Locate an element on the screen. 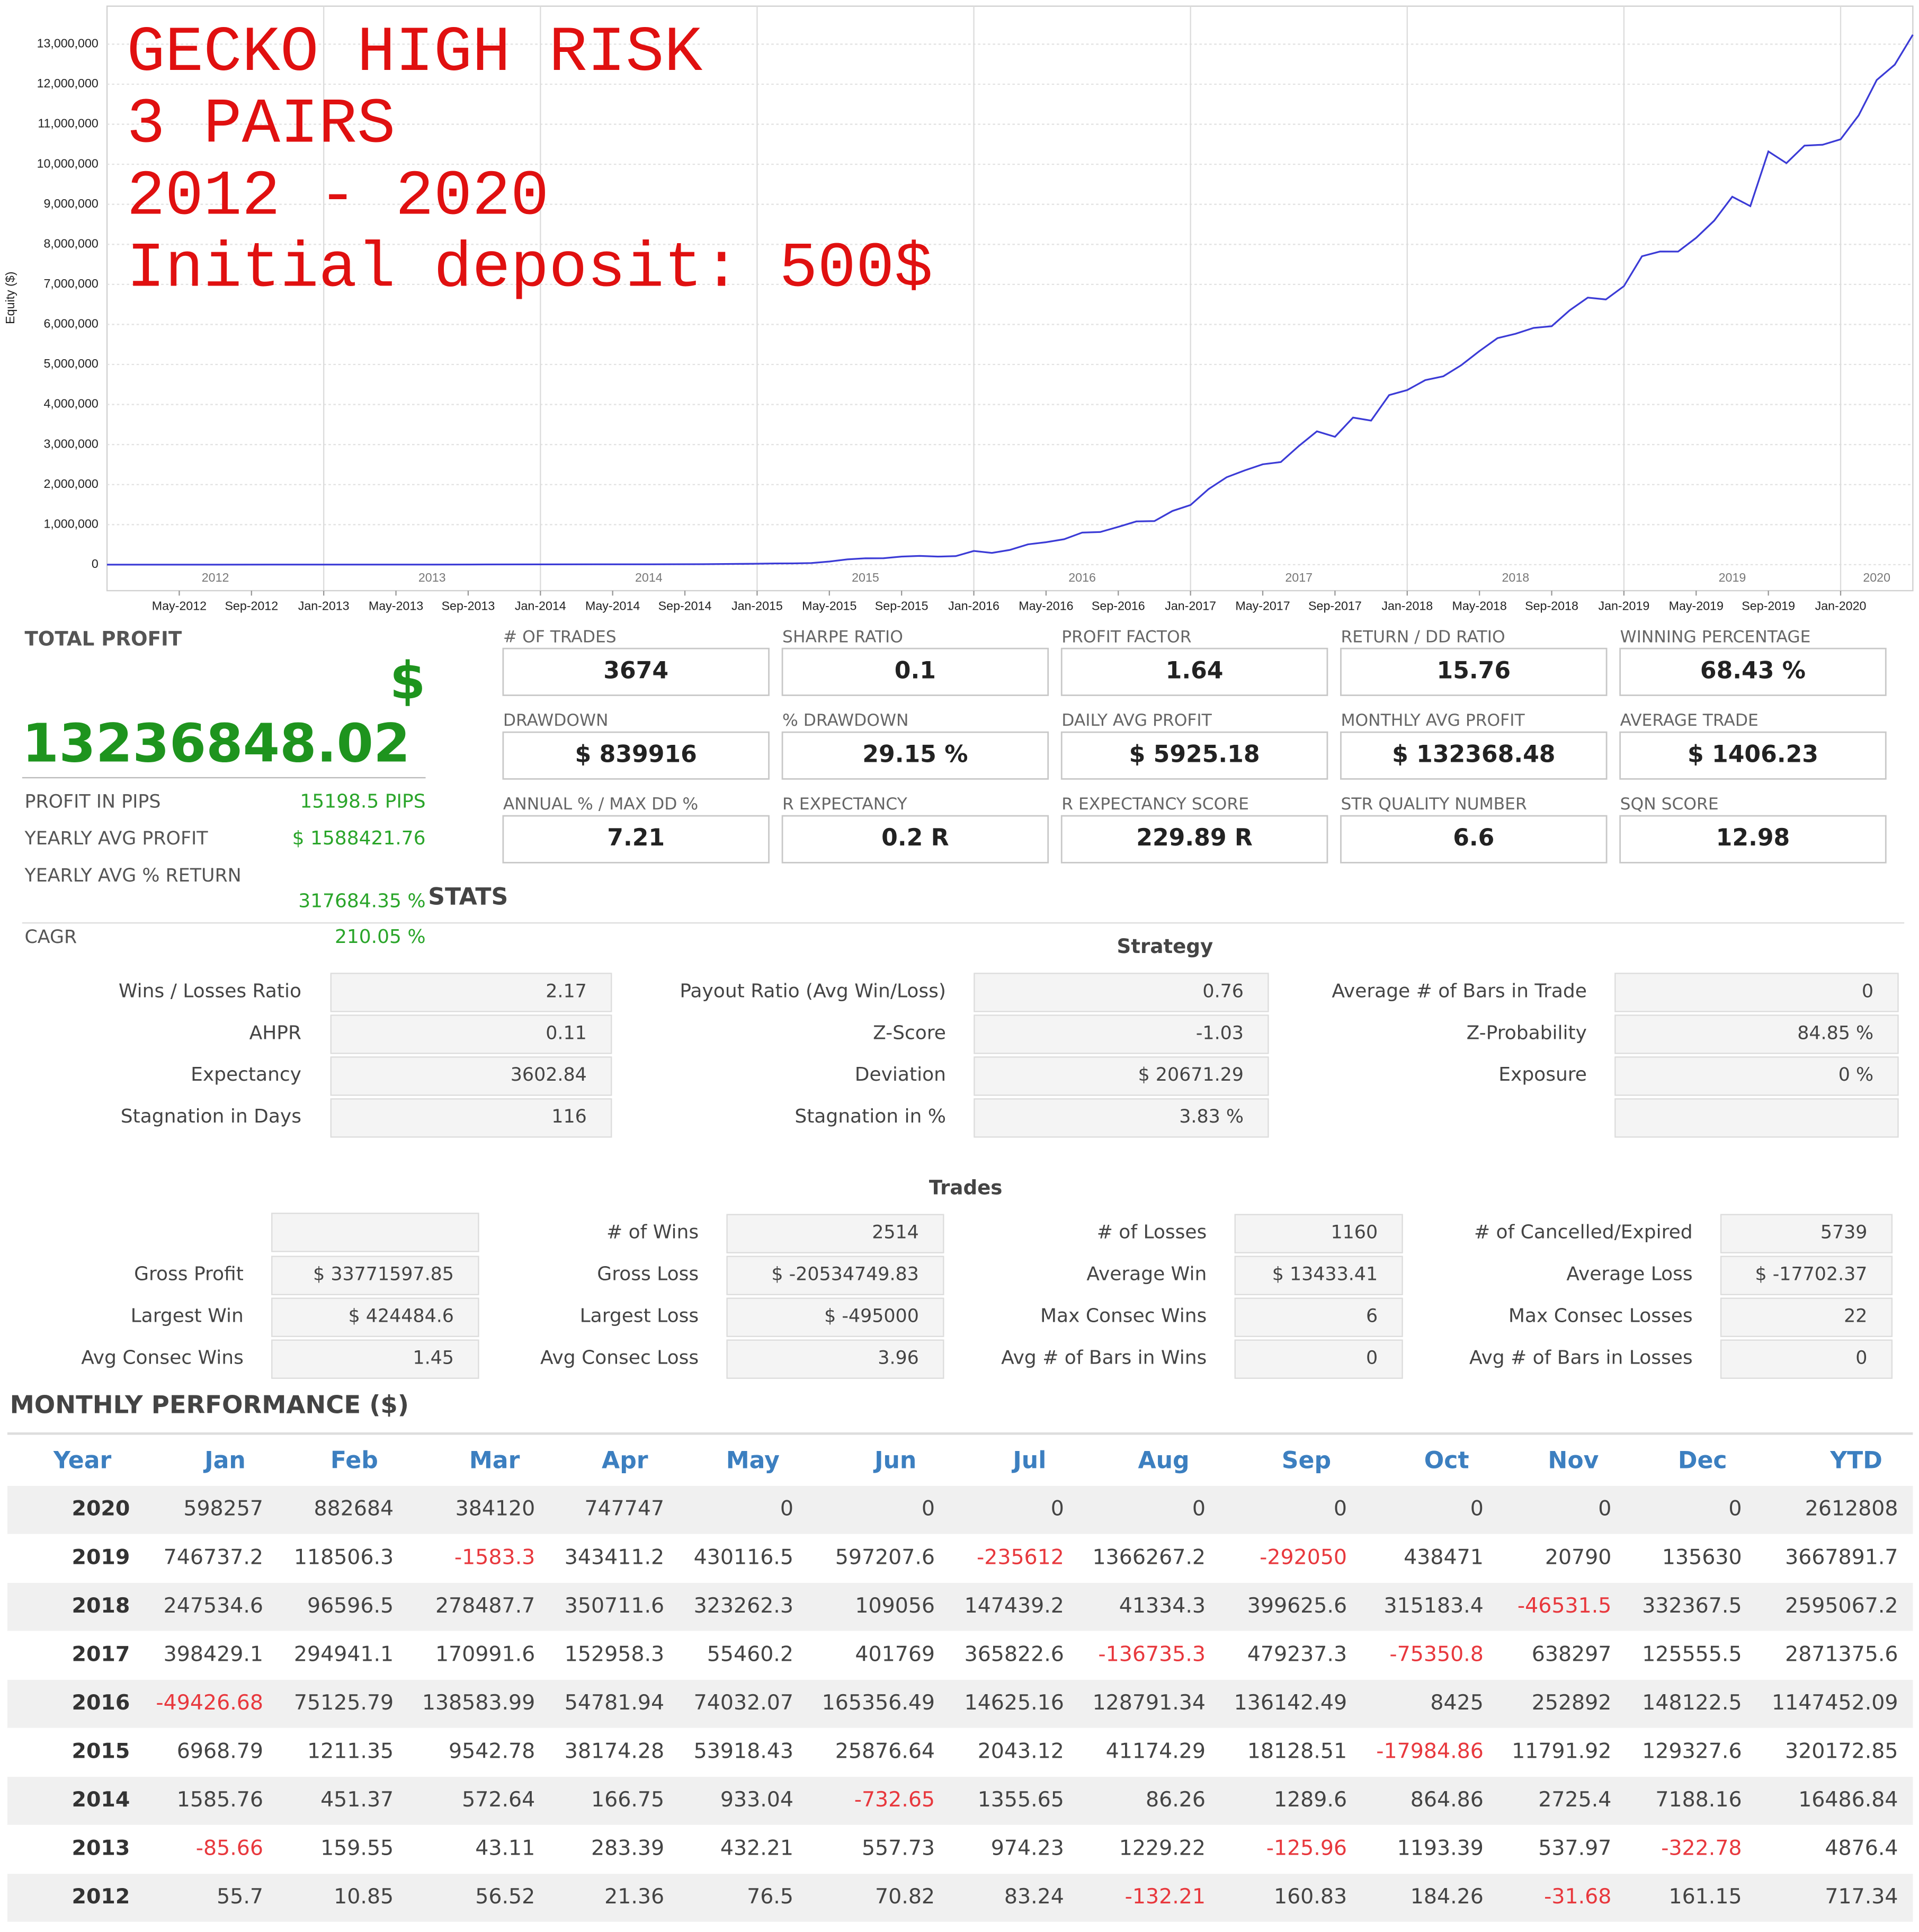 The width and height of the screenshot is (1919, 1932). month-cell: 315183.4 is located at coordinates (1434, 1606).